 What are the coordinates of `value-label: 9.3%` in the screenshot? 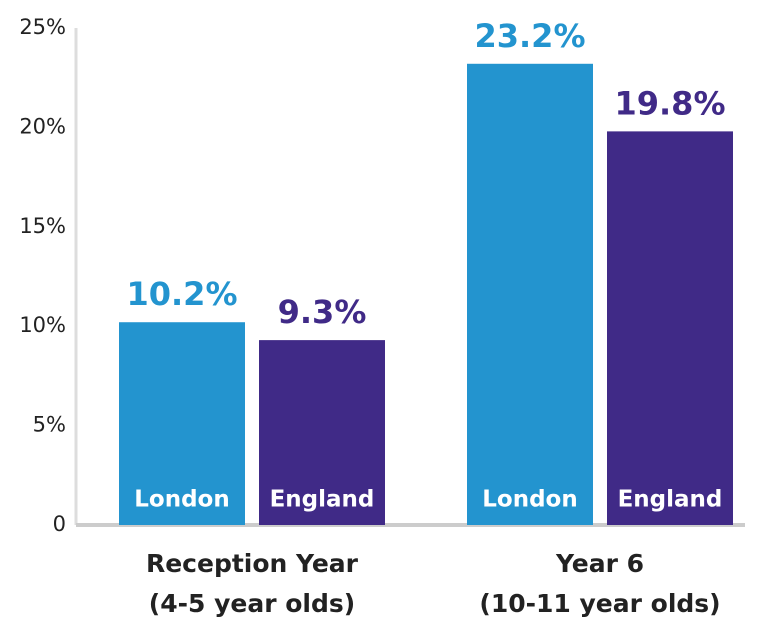 It's located at (322, 312).